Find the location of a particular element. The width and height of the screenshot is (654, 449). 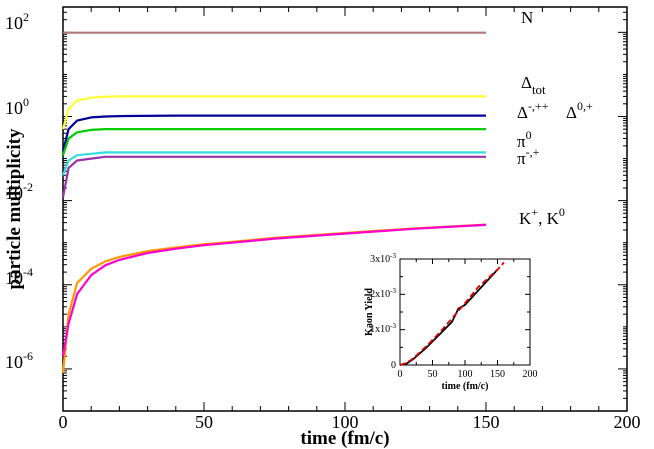

x-tick-labels: 0 50 100 150 200 is located at coordinates (350, 422).